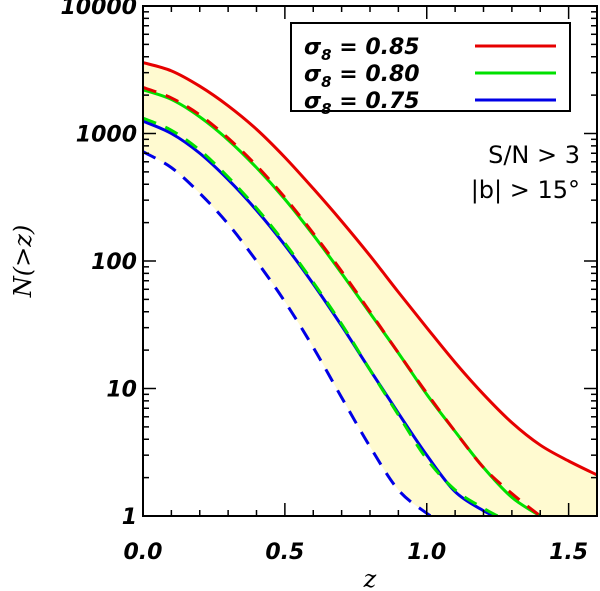  I want to click on x-tick-label: 0.0, so click(143, 552).